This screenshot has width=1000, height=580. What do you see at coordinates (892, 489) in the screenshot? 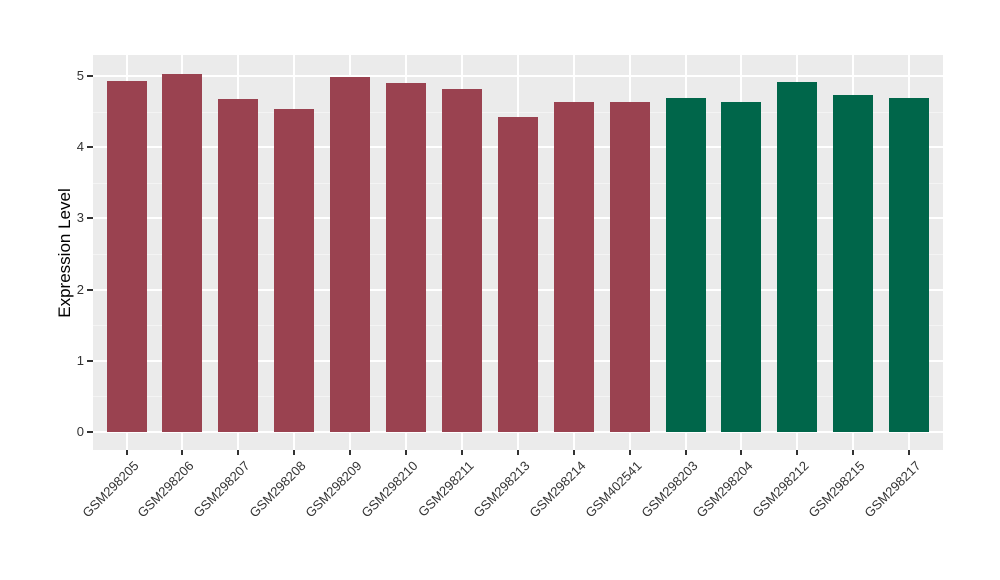
I see `x-tick-label: GSM298217` at bounding box center [892, 489].